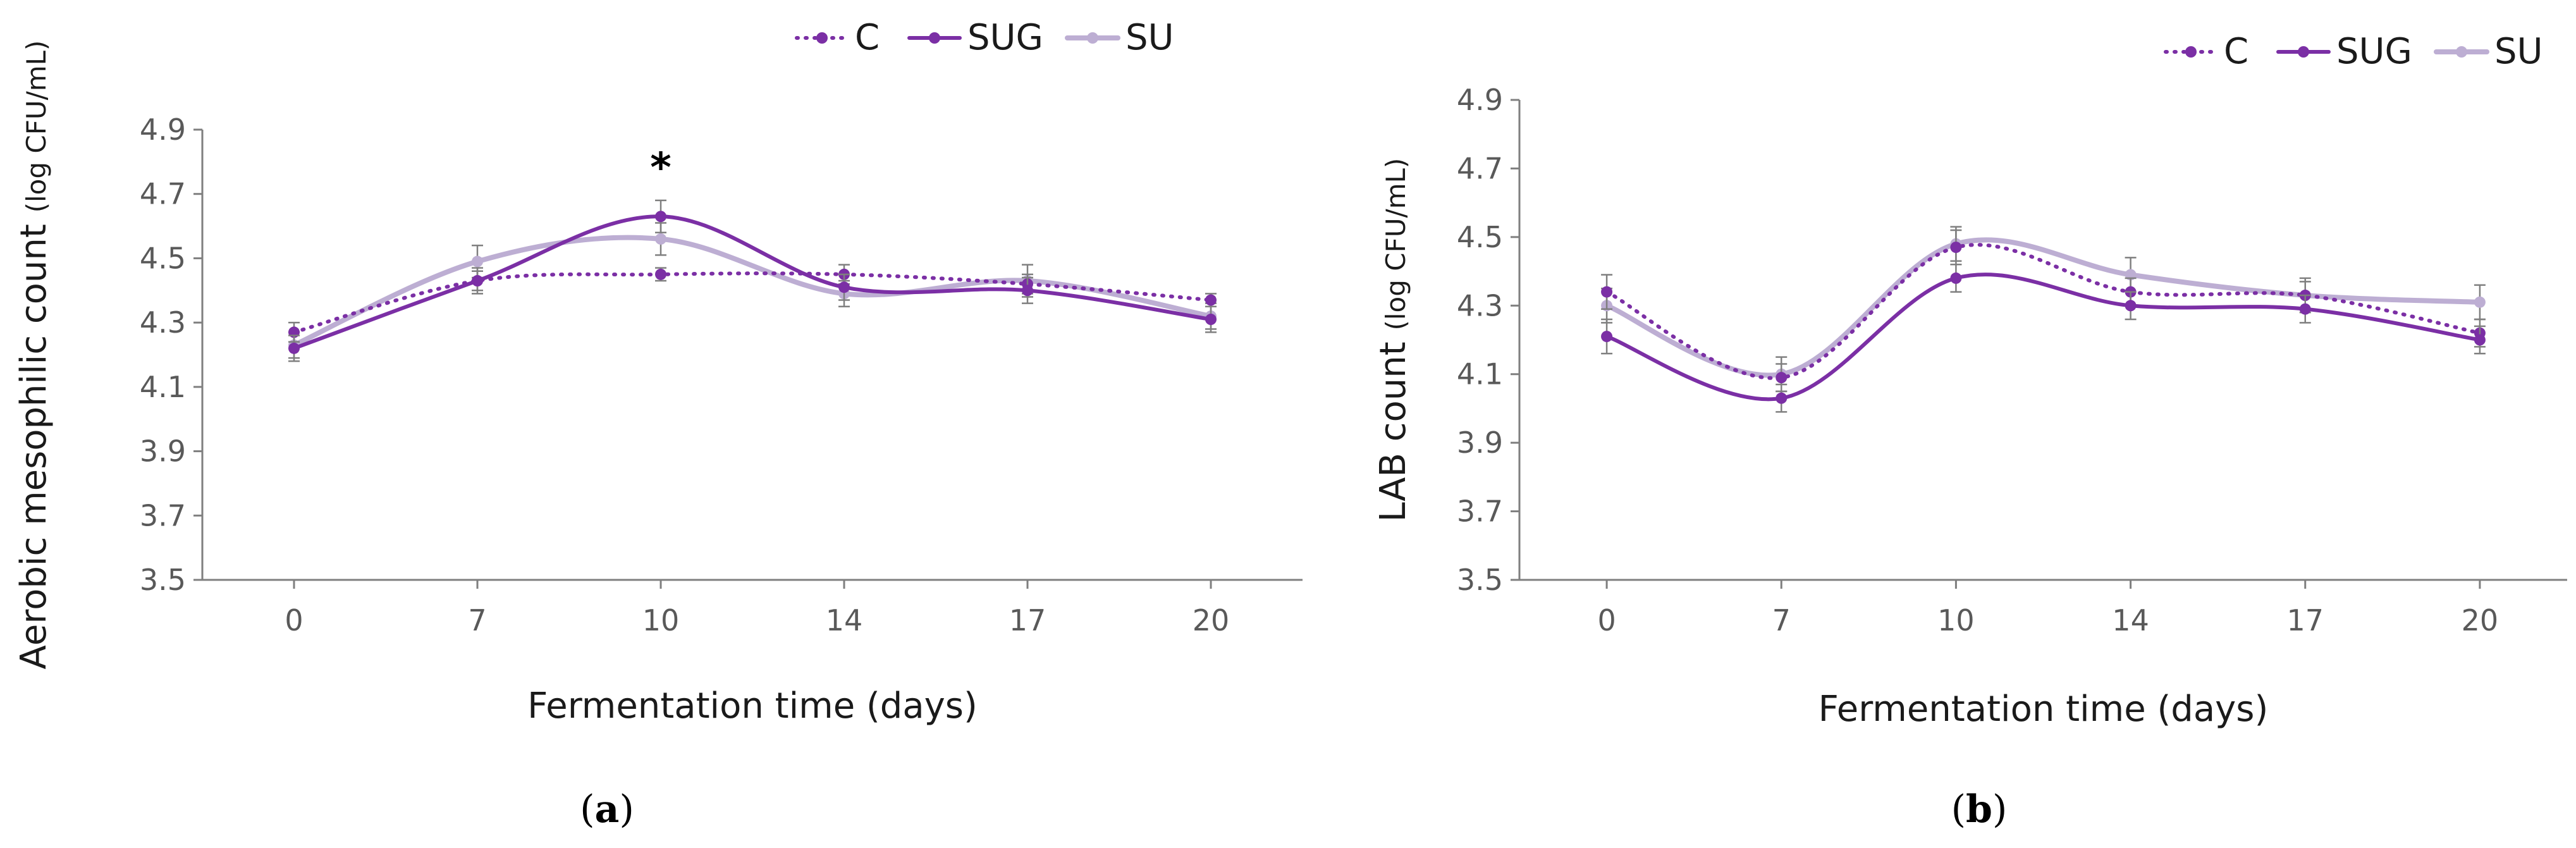  I want to click on panel-label: (b), so click(1979, 809).